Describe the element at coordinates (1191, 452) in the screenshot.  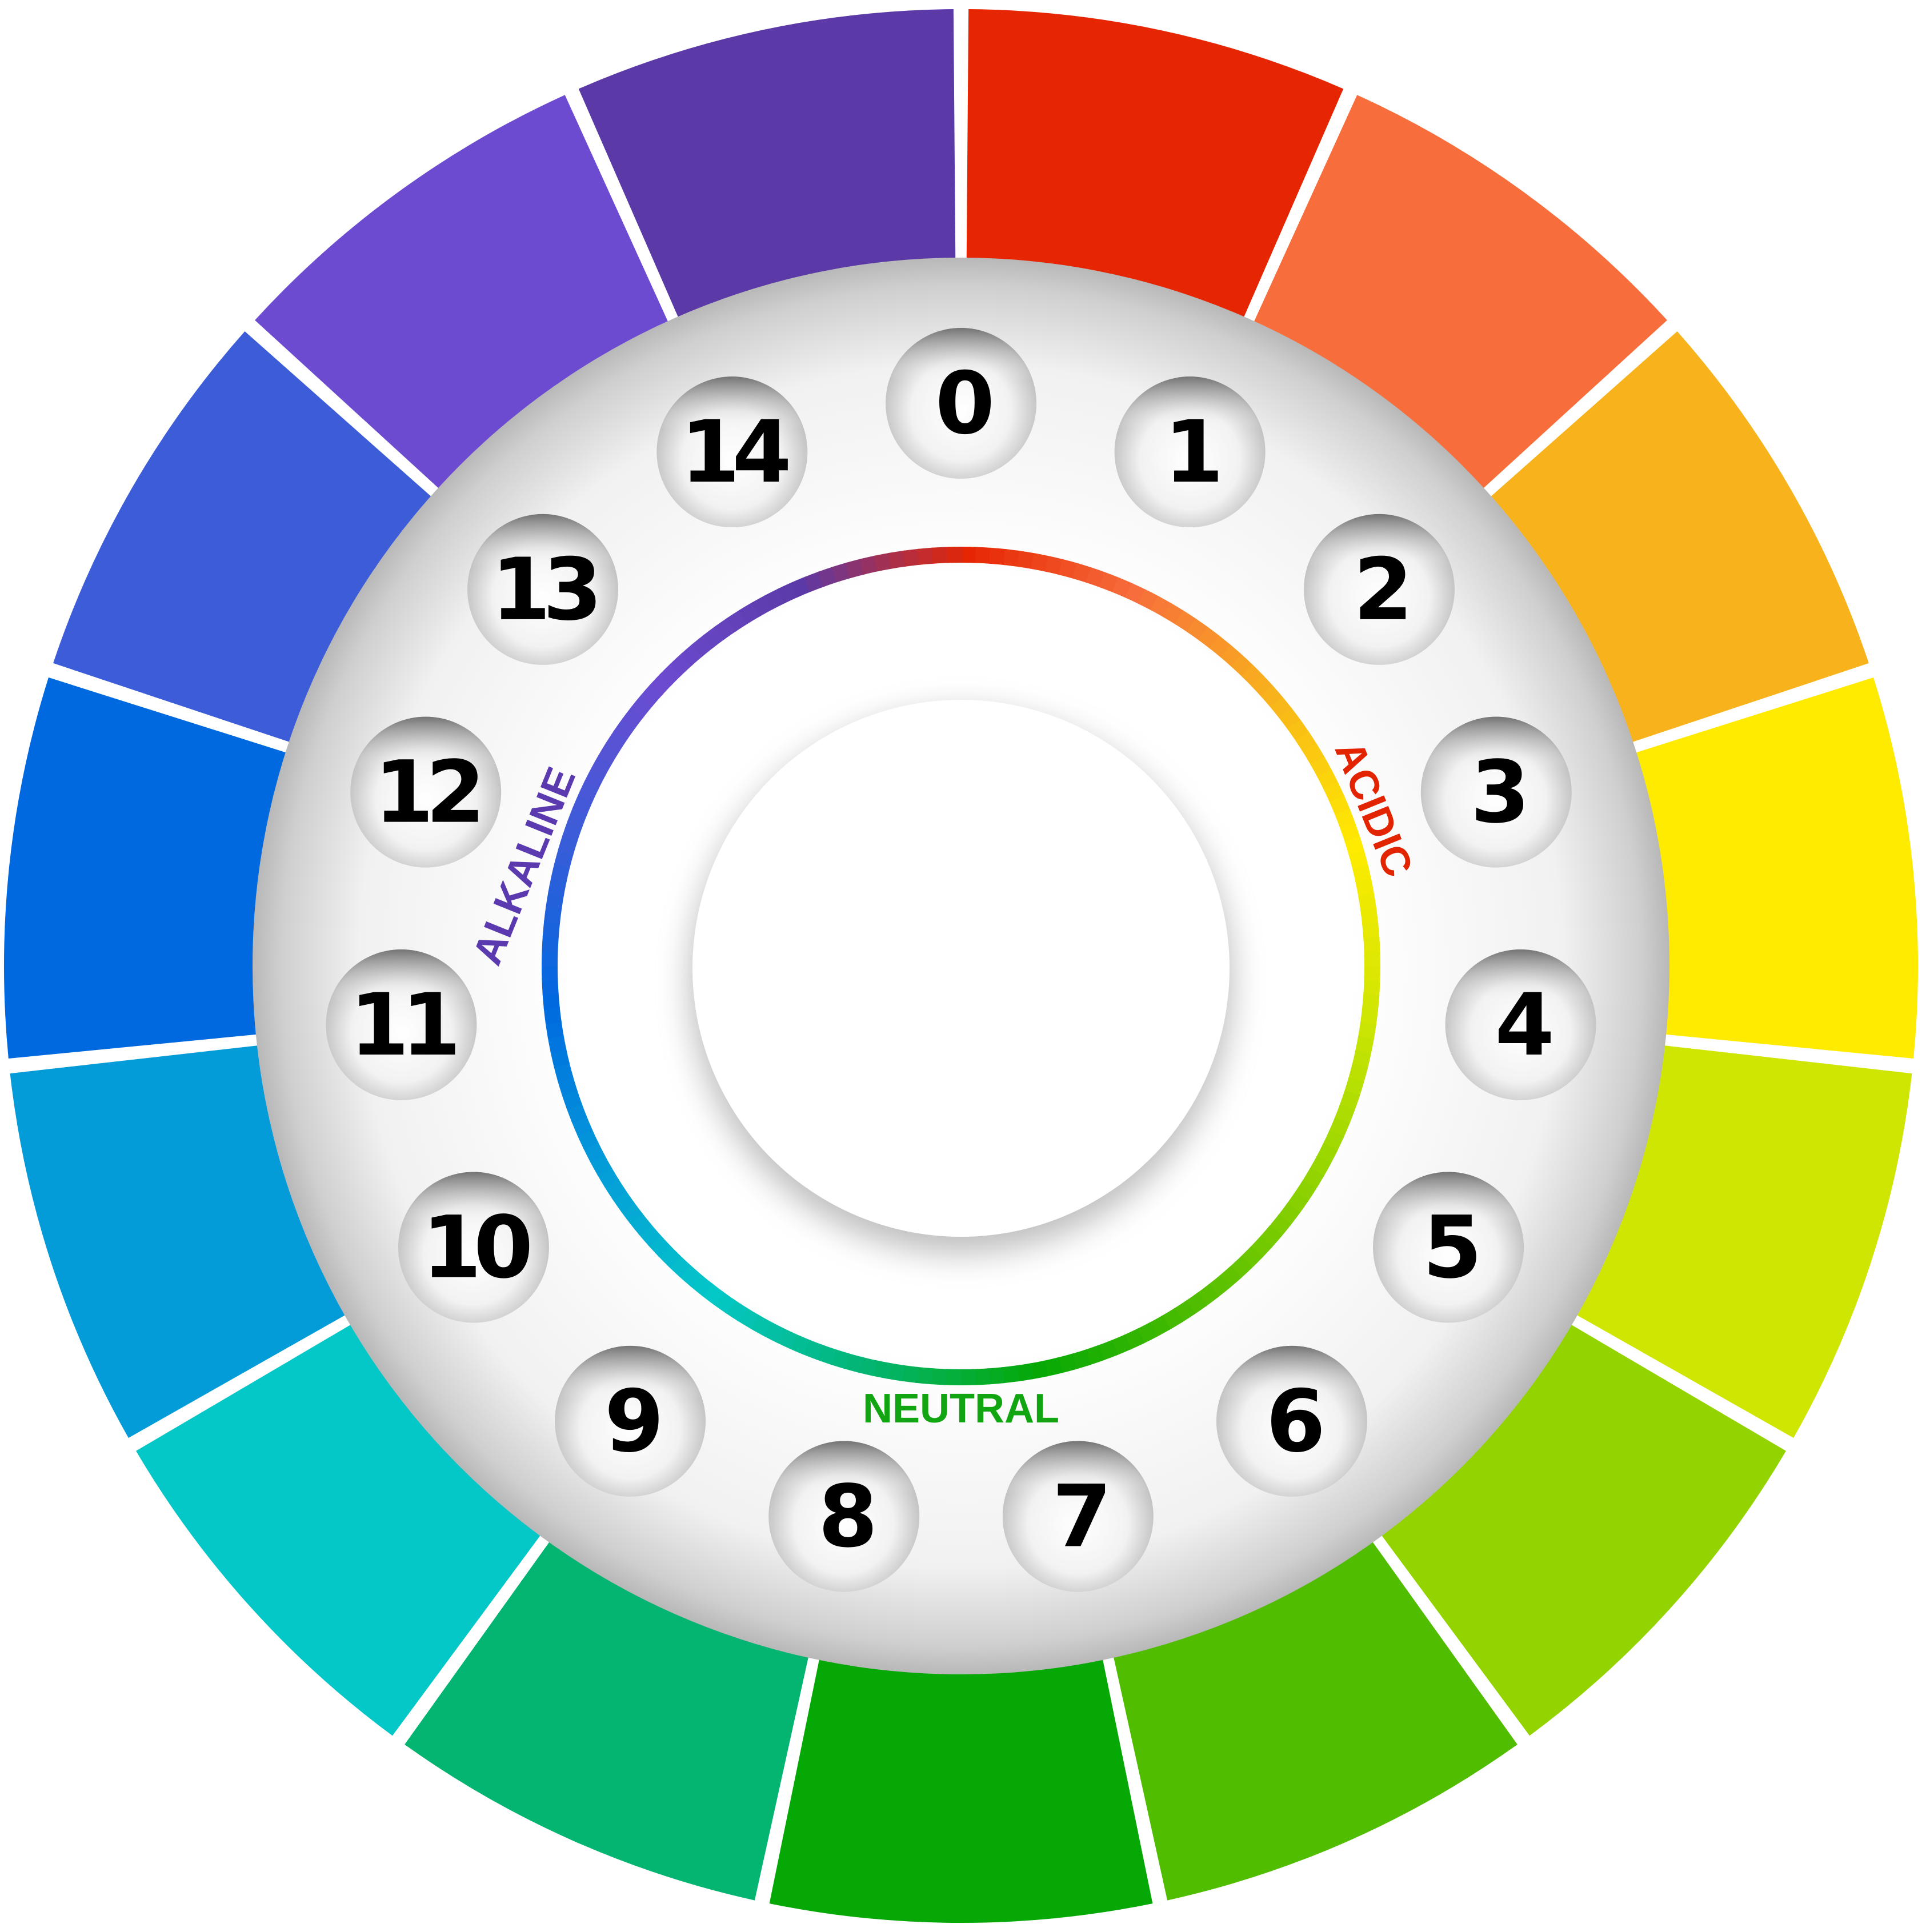
I see `ph-value-label: 1` at that location.